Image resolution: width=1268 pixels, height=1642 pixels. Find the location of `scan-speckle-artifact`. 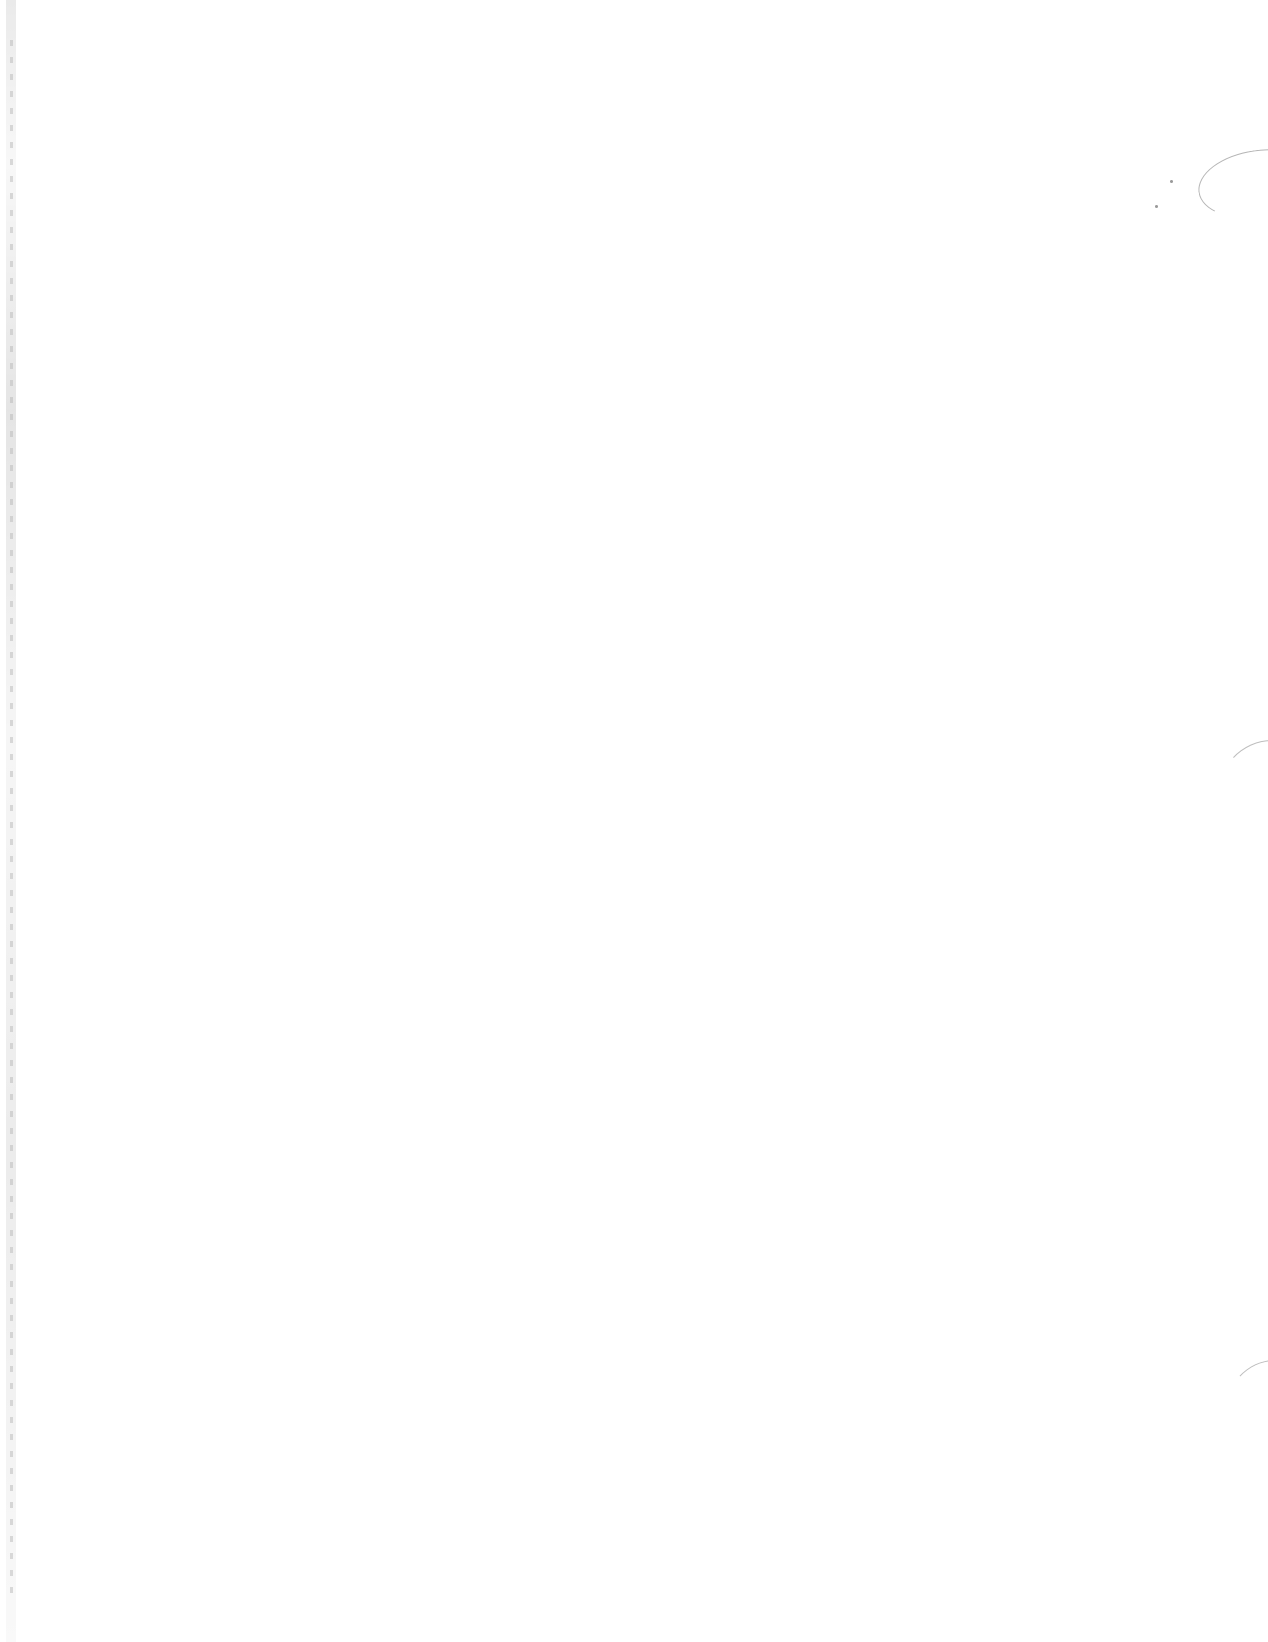

scan-speckle-artifact is located at coordinates (11, 820).